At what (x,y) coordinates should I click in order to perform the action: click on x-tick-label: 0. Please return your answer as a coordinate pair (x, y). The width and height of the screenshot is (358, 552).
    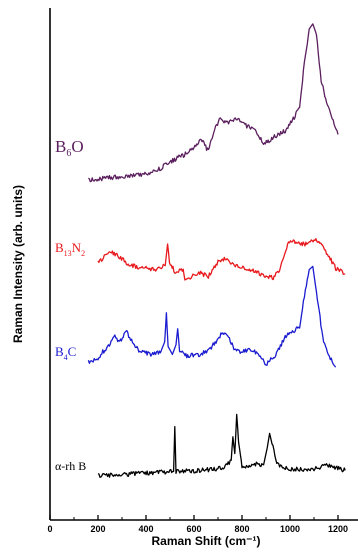
    Looking at the image, I should click on (49, 529).